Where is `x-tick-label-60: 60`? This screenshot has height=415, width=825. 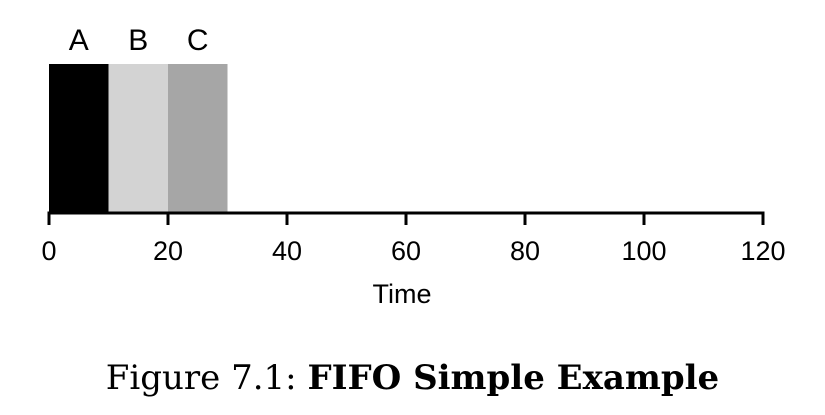
x-tick-label-60: 60 is located at coordinates (406, 251).